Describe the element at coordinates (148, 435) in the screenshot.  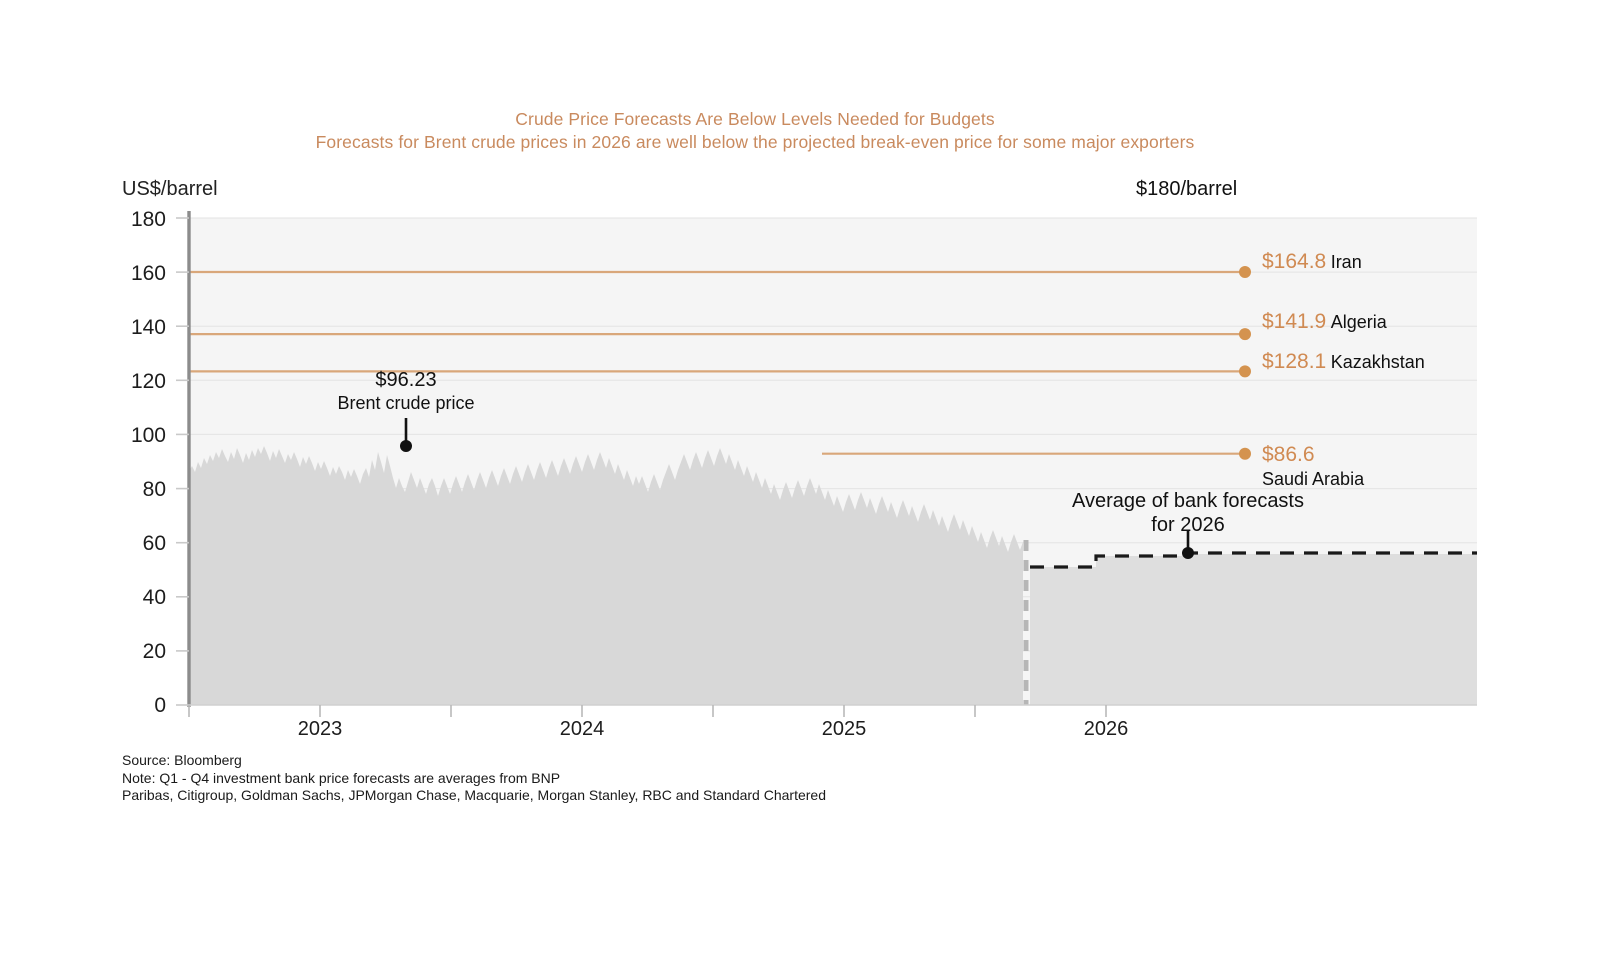
I see `svg-text: 100` at that location.